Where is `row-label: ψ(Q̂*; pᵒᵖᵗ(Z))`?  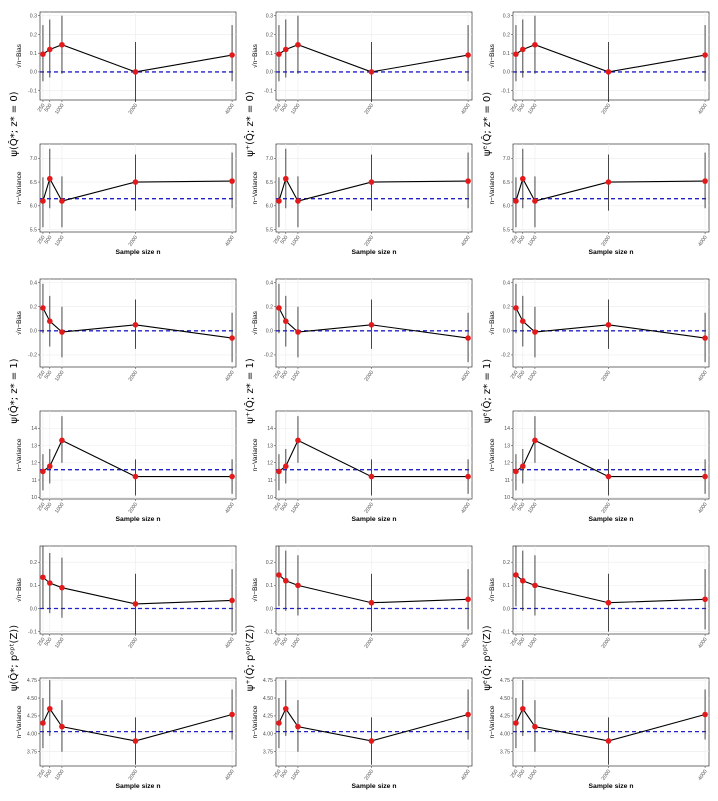 row-label: ψ(Q̂*; pᵒᵖᵗ(Z)) is located at coordinates (13, 658).